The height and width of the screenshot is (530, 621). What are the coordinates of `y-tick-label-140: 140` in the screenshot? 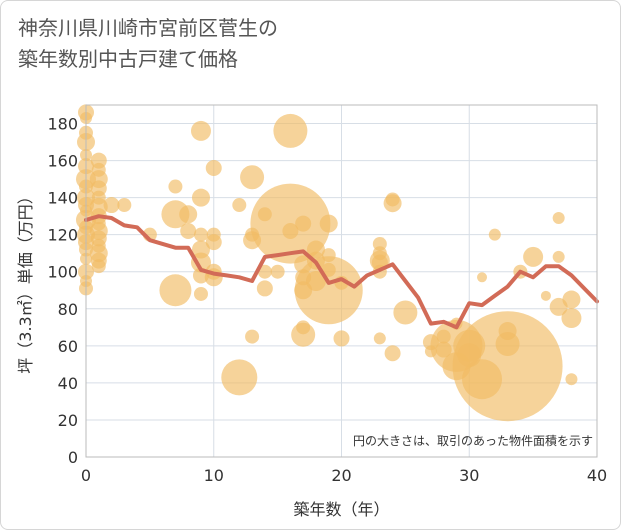 It's located at (62, 198).